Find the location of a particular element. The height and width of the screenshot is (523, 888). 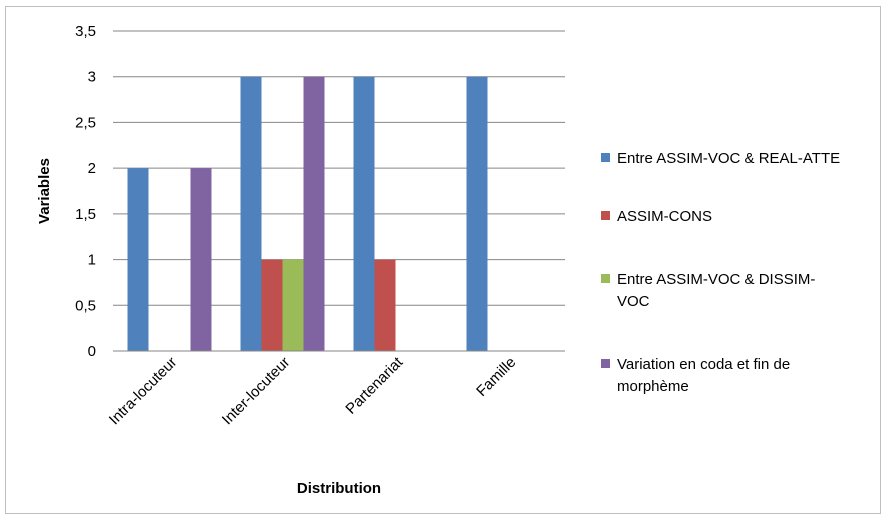

x-axis-title: Distribution is located at coordinates (339, 488).